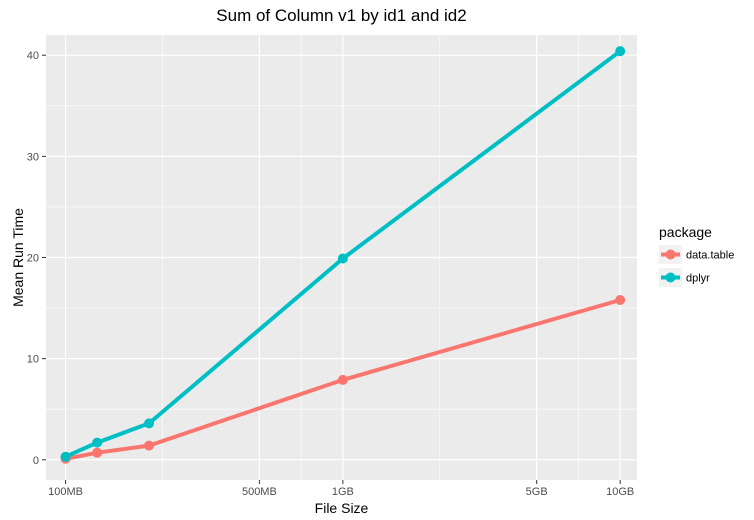  I want to click on legend-item-data-table: data.table, so click(696, 254).